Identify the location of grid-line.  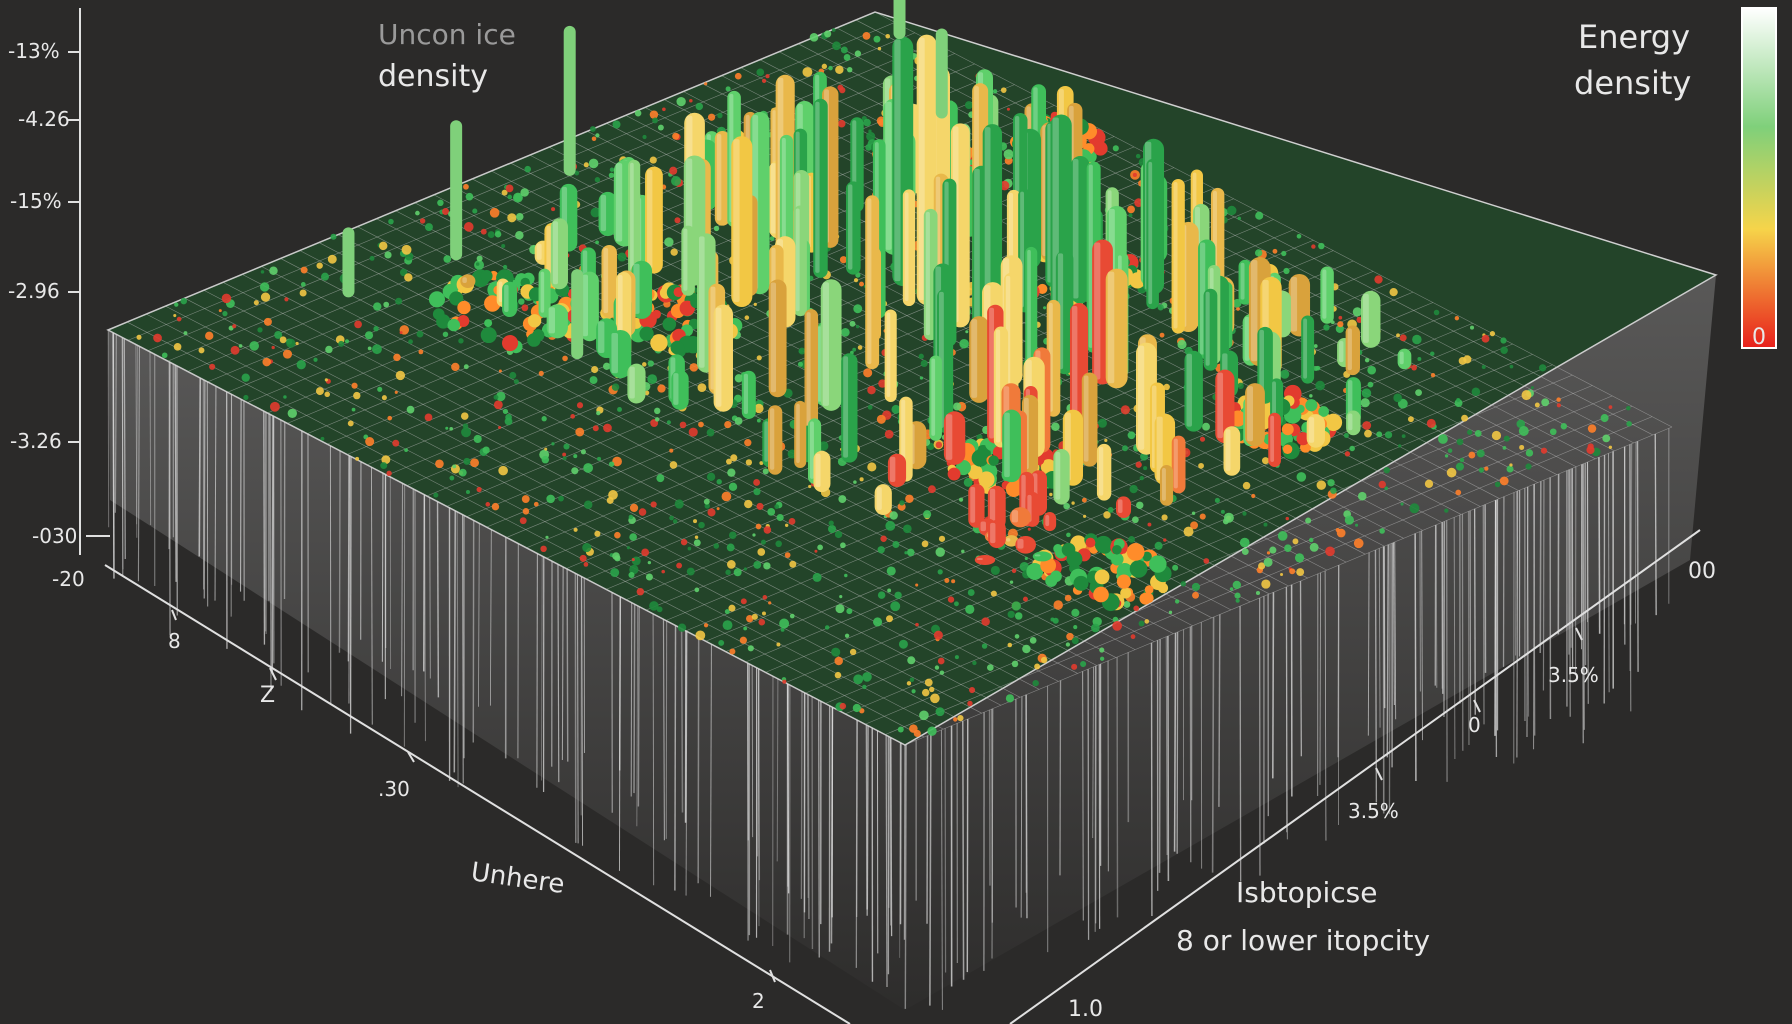
(1249, 565).